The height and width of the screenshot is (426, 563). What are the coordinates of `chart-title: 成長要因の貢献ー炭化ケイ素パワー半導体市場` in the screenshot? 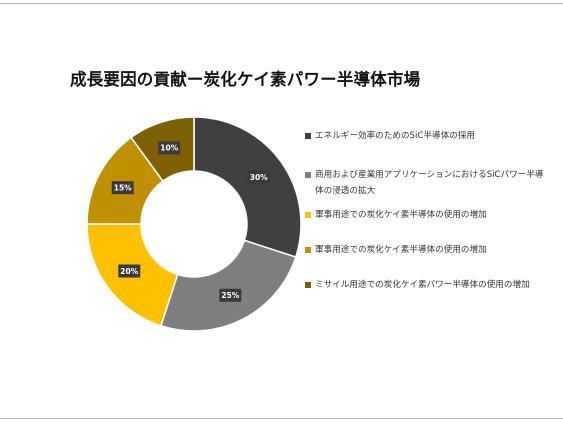 It's located at (245, 79).